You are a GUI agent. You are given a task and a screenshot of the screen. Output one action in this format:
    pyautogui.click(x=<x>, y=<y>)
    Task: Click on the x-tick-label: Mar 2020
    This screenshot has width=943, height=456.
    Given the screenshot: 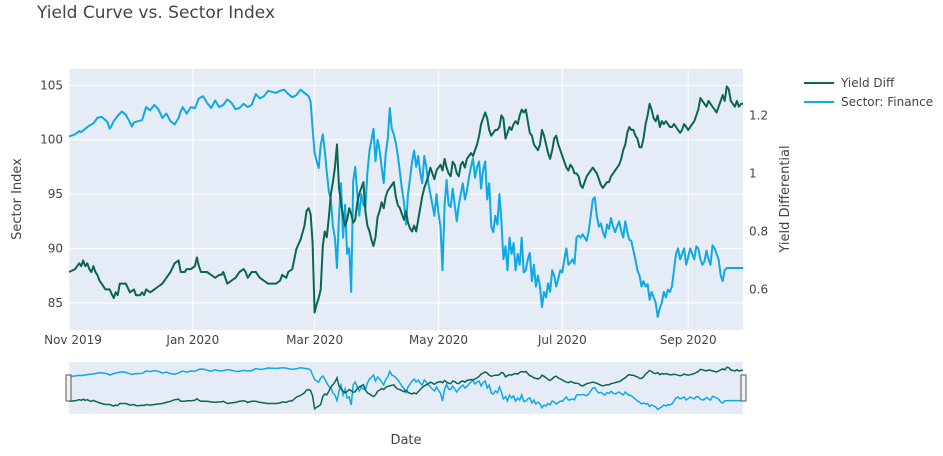 What is the action you would take?
    pyautogui.click(x=314, y=340)
    